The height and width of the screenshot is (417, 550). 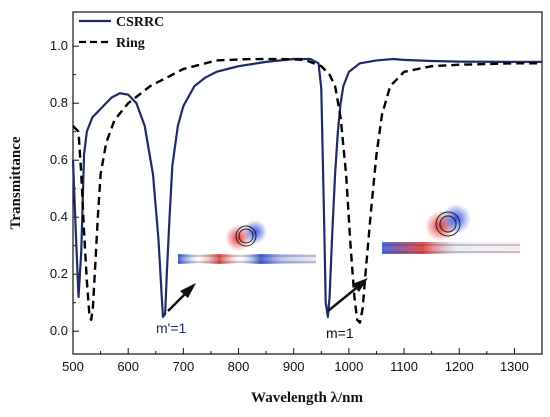 I want to click on x-axis: 500 600 700 800 900 1000 1100 1200 1300, so click(x=295, y=361).